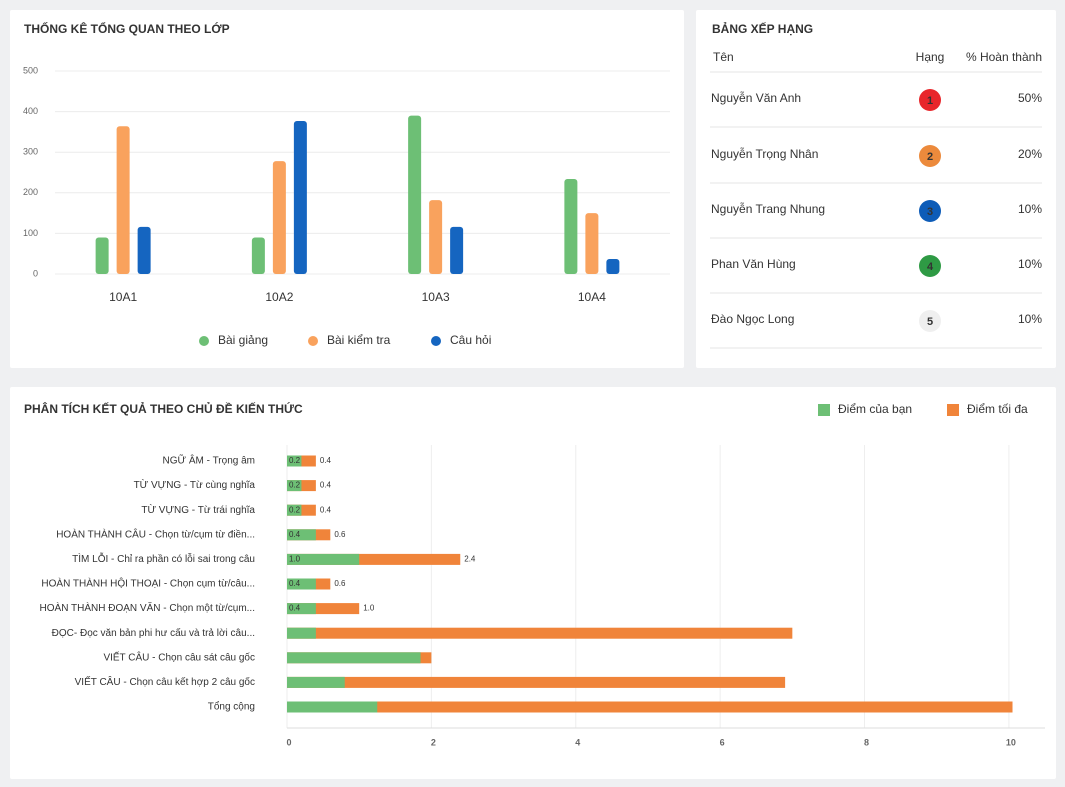  What do you see at coordinates (30, 111) in the screenshot?
I see `y-tick-label: 400` at bounding box center [30, 111].